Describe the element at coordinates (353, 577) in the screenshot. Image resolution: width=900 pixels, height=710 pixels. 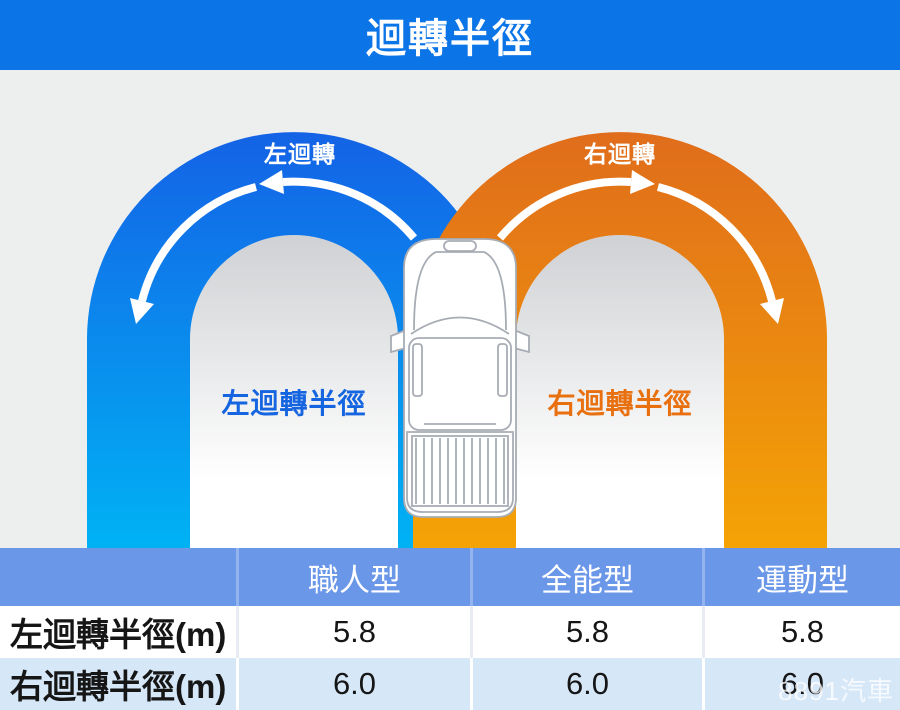
I see `table-header-trim-1: 職人型` at that location.